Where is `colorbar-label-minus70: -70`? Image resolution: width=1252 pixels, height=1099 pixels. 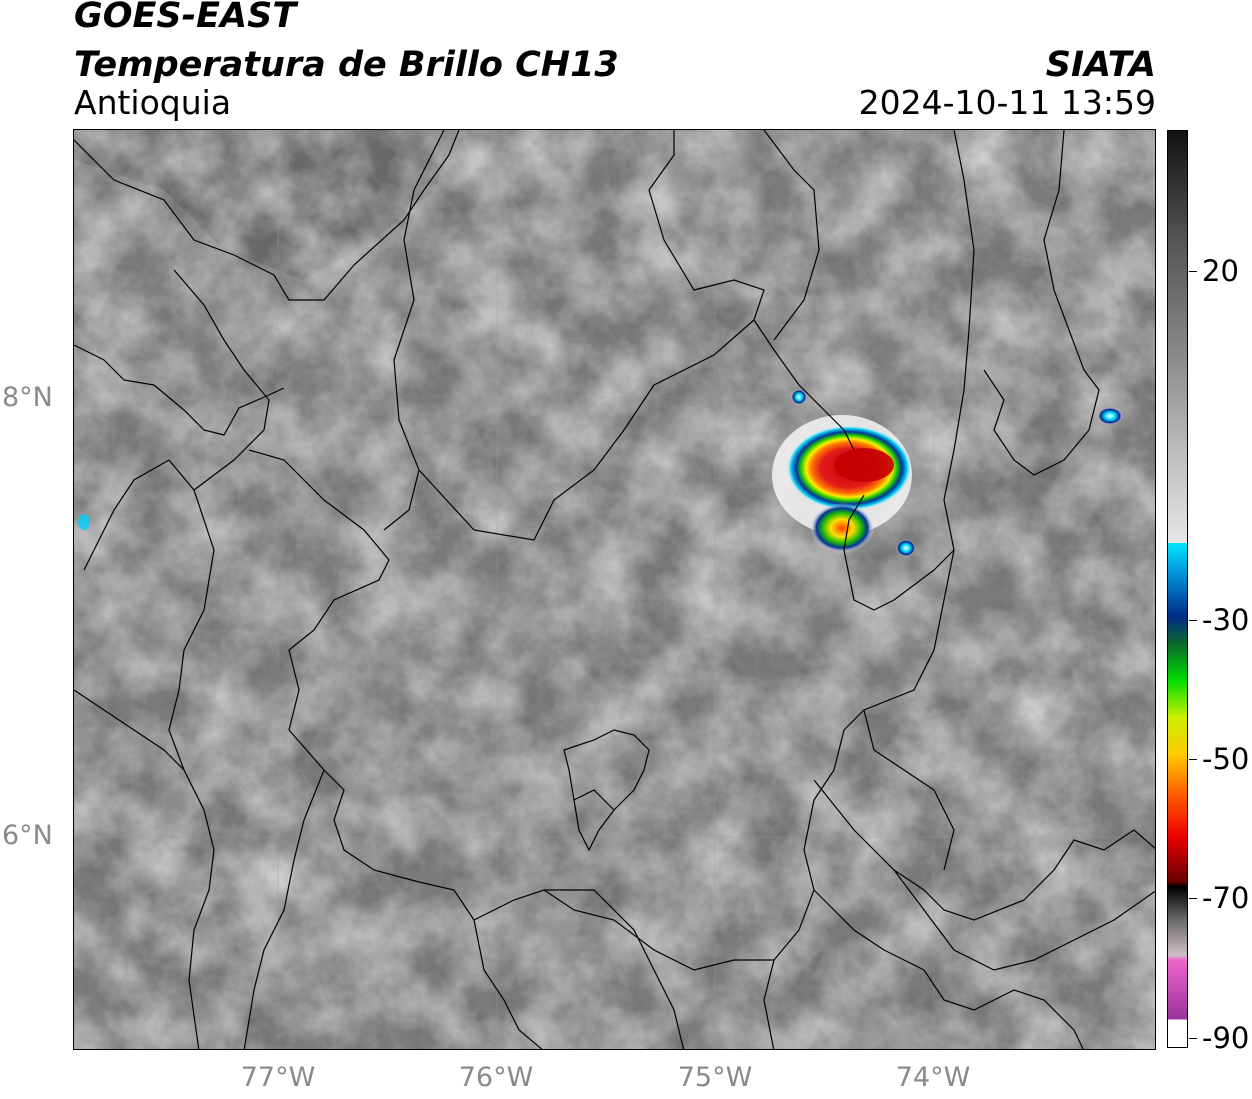
colorbar-label-minus70: -70 is located at coordinates (1226, 898).